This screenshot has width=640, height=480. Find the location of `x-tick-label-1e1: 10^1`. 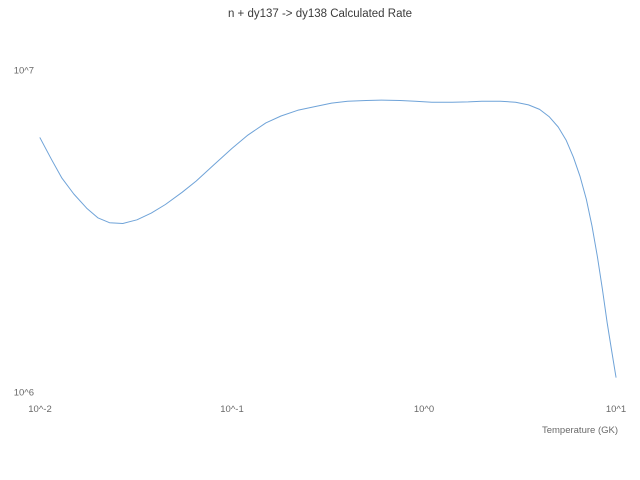

x-tick-label-1e1: 10^1 is located at coordinates (616, 409).